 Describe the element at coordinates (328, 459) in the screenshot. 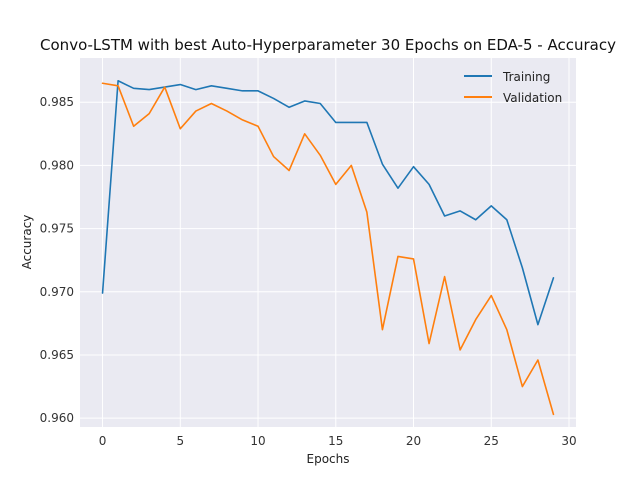

I see `x-axis-label: Epochs` at that location.